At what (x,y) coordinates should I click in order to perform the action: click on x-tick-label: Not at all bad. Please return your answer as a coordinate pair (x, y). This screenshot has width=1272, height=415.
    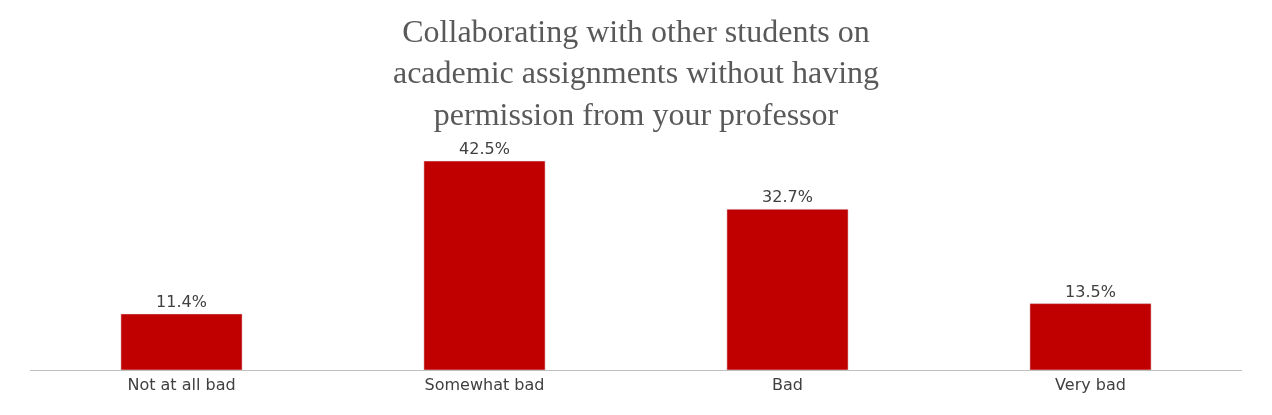
    Looking at the image, I should click on (181, 385).